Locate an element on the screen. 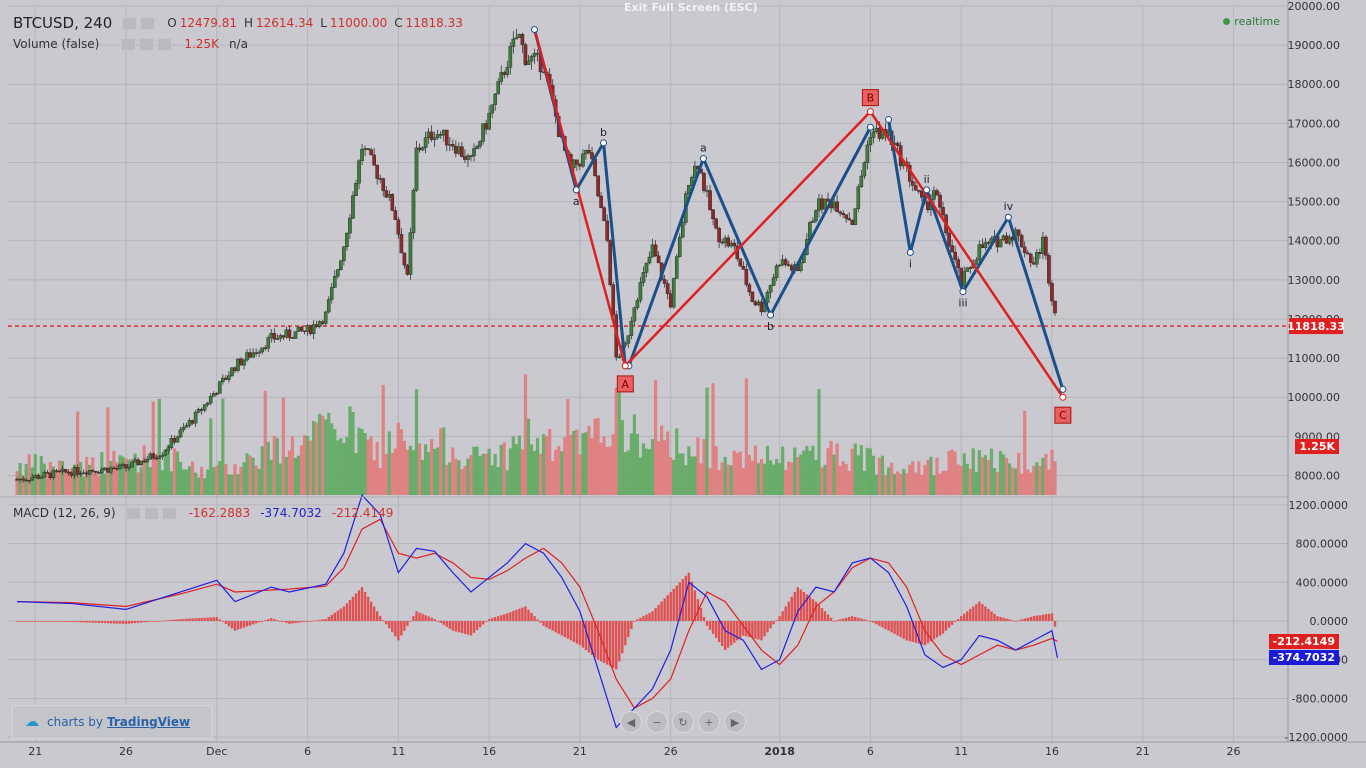 The image size is (1366, 768). wave-label: i is located at coordinates (910, 263).